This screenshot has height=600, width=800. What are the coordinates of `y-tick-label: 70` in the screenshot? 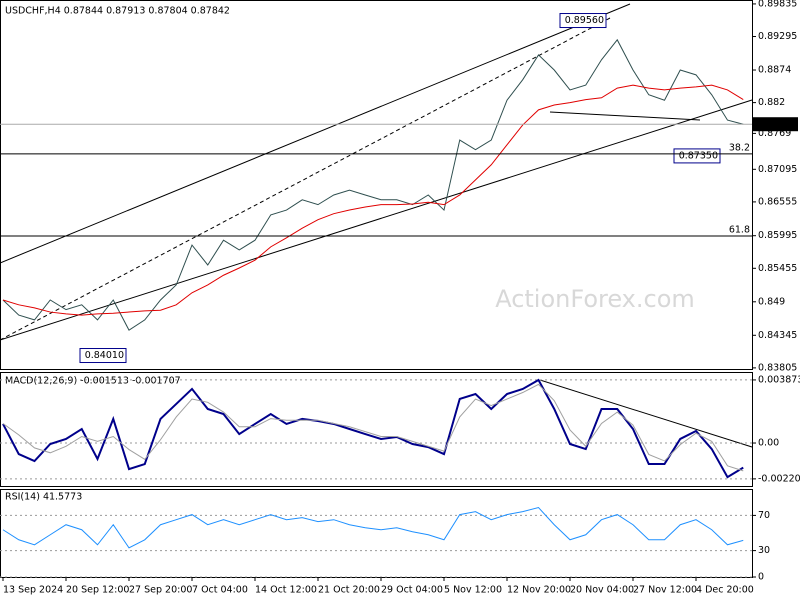 It's located at (764, 515).